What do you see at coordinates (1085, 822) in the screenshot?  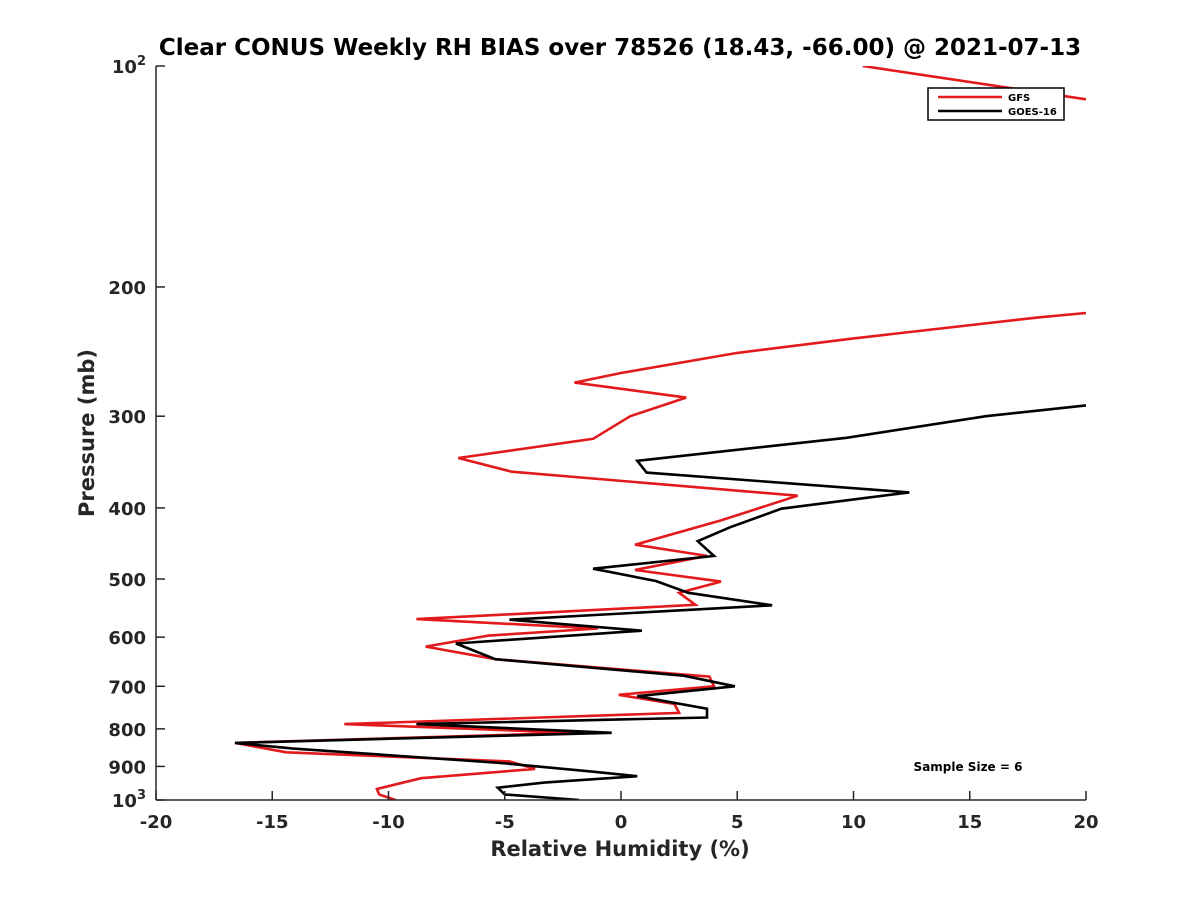 I see `x-tick-label: 20` at bounding box center [1085, 822].